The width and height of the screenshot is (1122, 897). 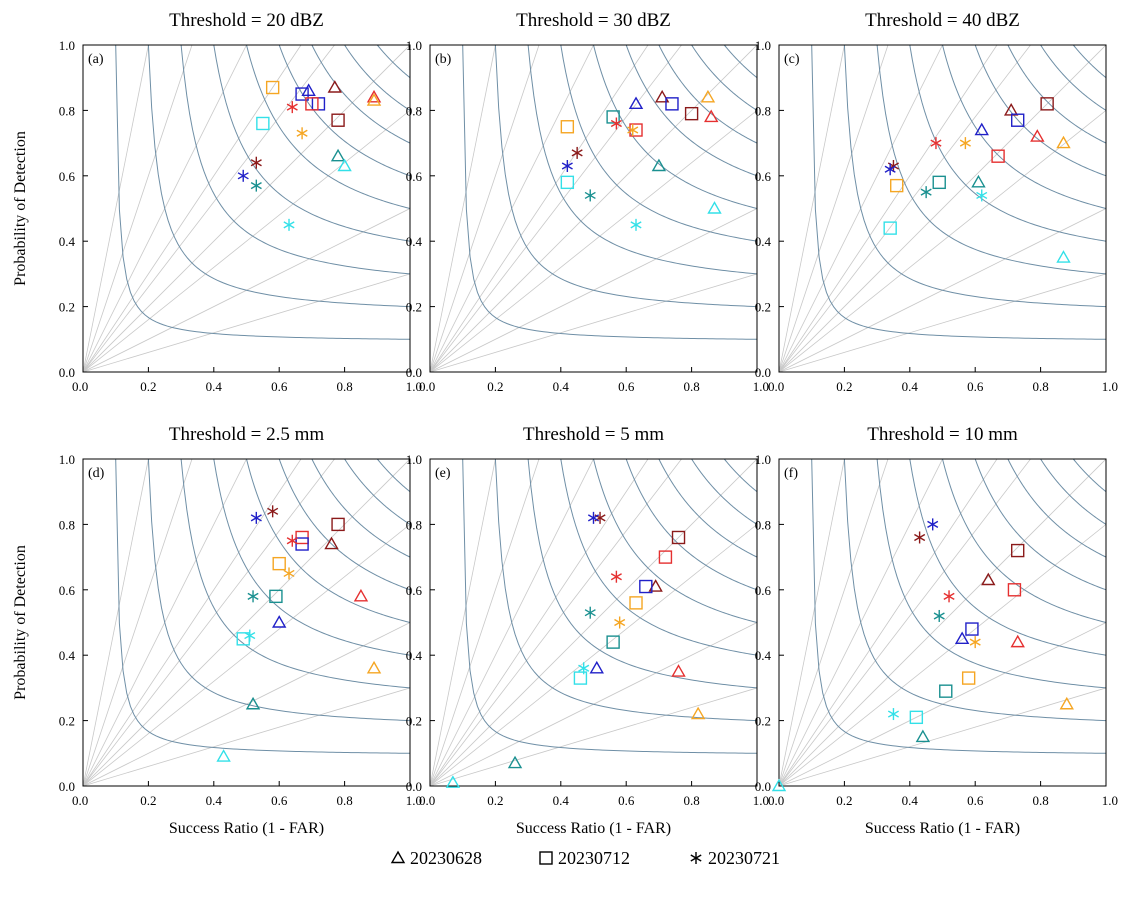 What do you see at coordinates (585, 858) in the screenshot?
I see `legend: 20230628 20230712 20230721` at bounding box center [585, 858].